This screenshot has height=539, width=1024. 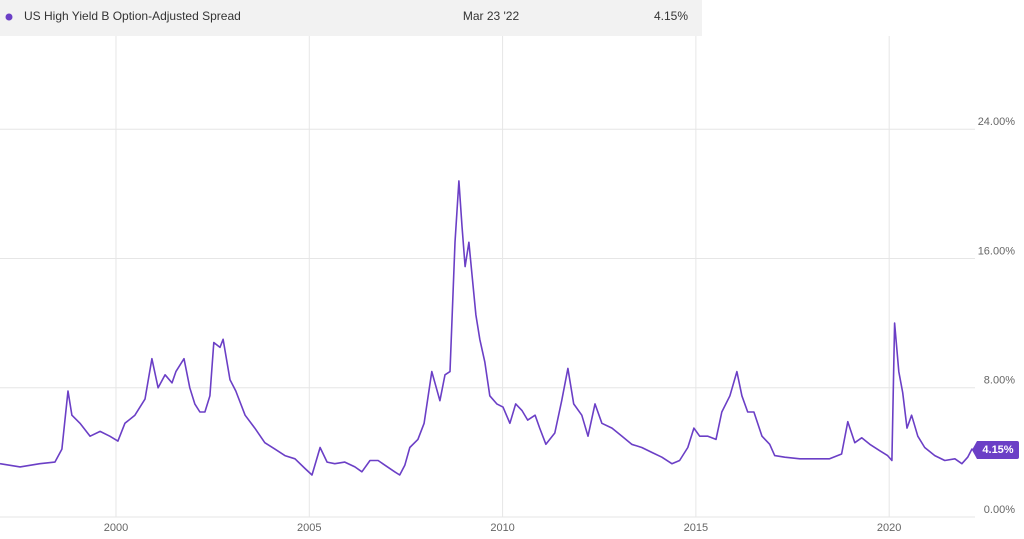 I want to click on legend-value: 4.15%, so click(x=671, y=16).